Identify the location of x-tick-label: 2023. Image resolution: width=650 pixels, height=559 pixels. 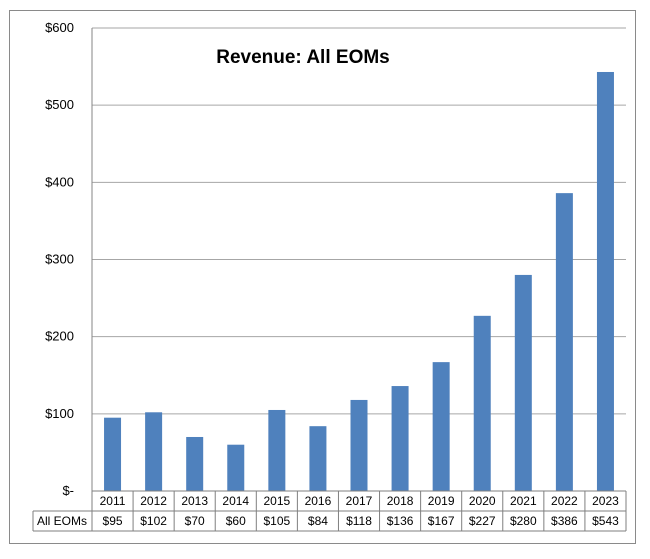
(605, 501).